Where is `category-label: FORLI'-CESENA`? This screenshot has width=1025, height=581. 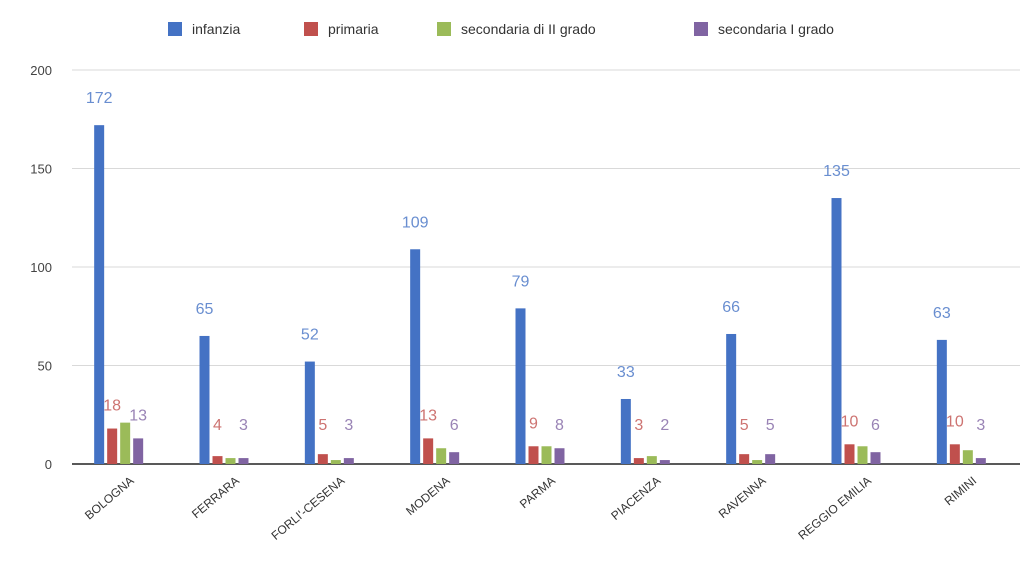
category-label: FORLI'-CESENA is located at coordinates (308, 508).